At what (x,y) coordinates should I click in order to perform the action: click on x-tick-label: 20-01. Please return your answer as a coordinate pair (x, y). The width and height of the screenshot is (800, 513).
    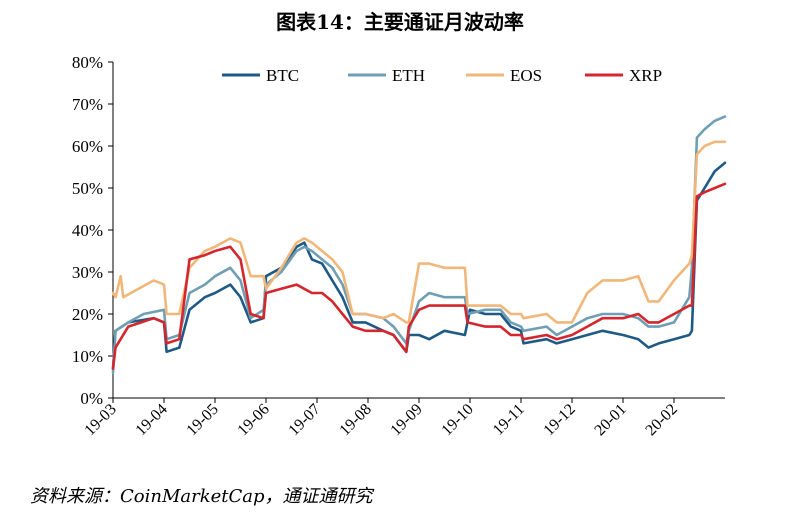
    Looking at the image, I should click on (610, 420).